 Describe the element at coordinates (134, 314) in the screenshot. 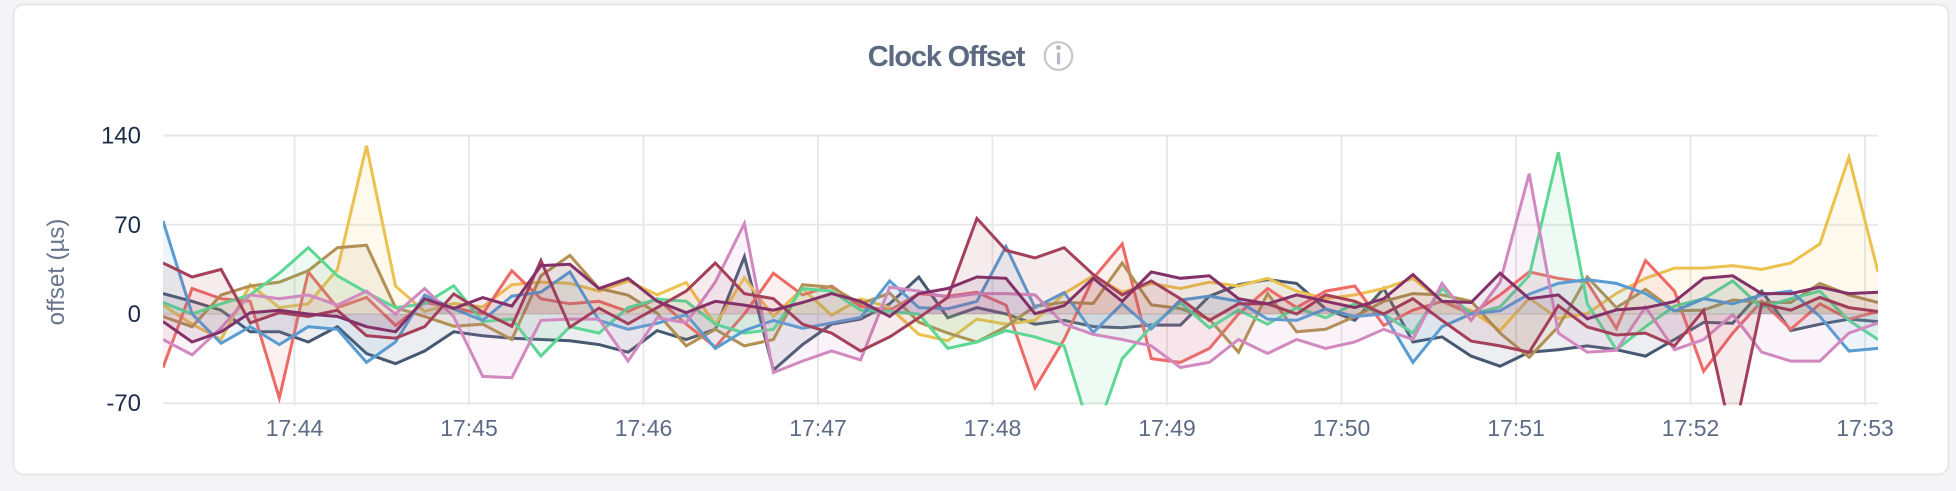

I see `svg-text: 0` at that location.